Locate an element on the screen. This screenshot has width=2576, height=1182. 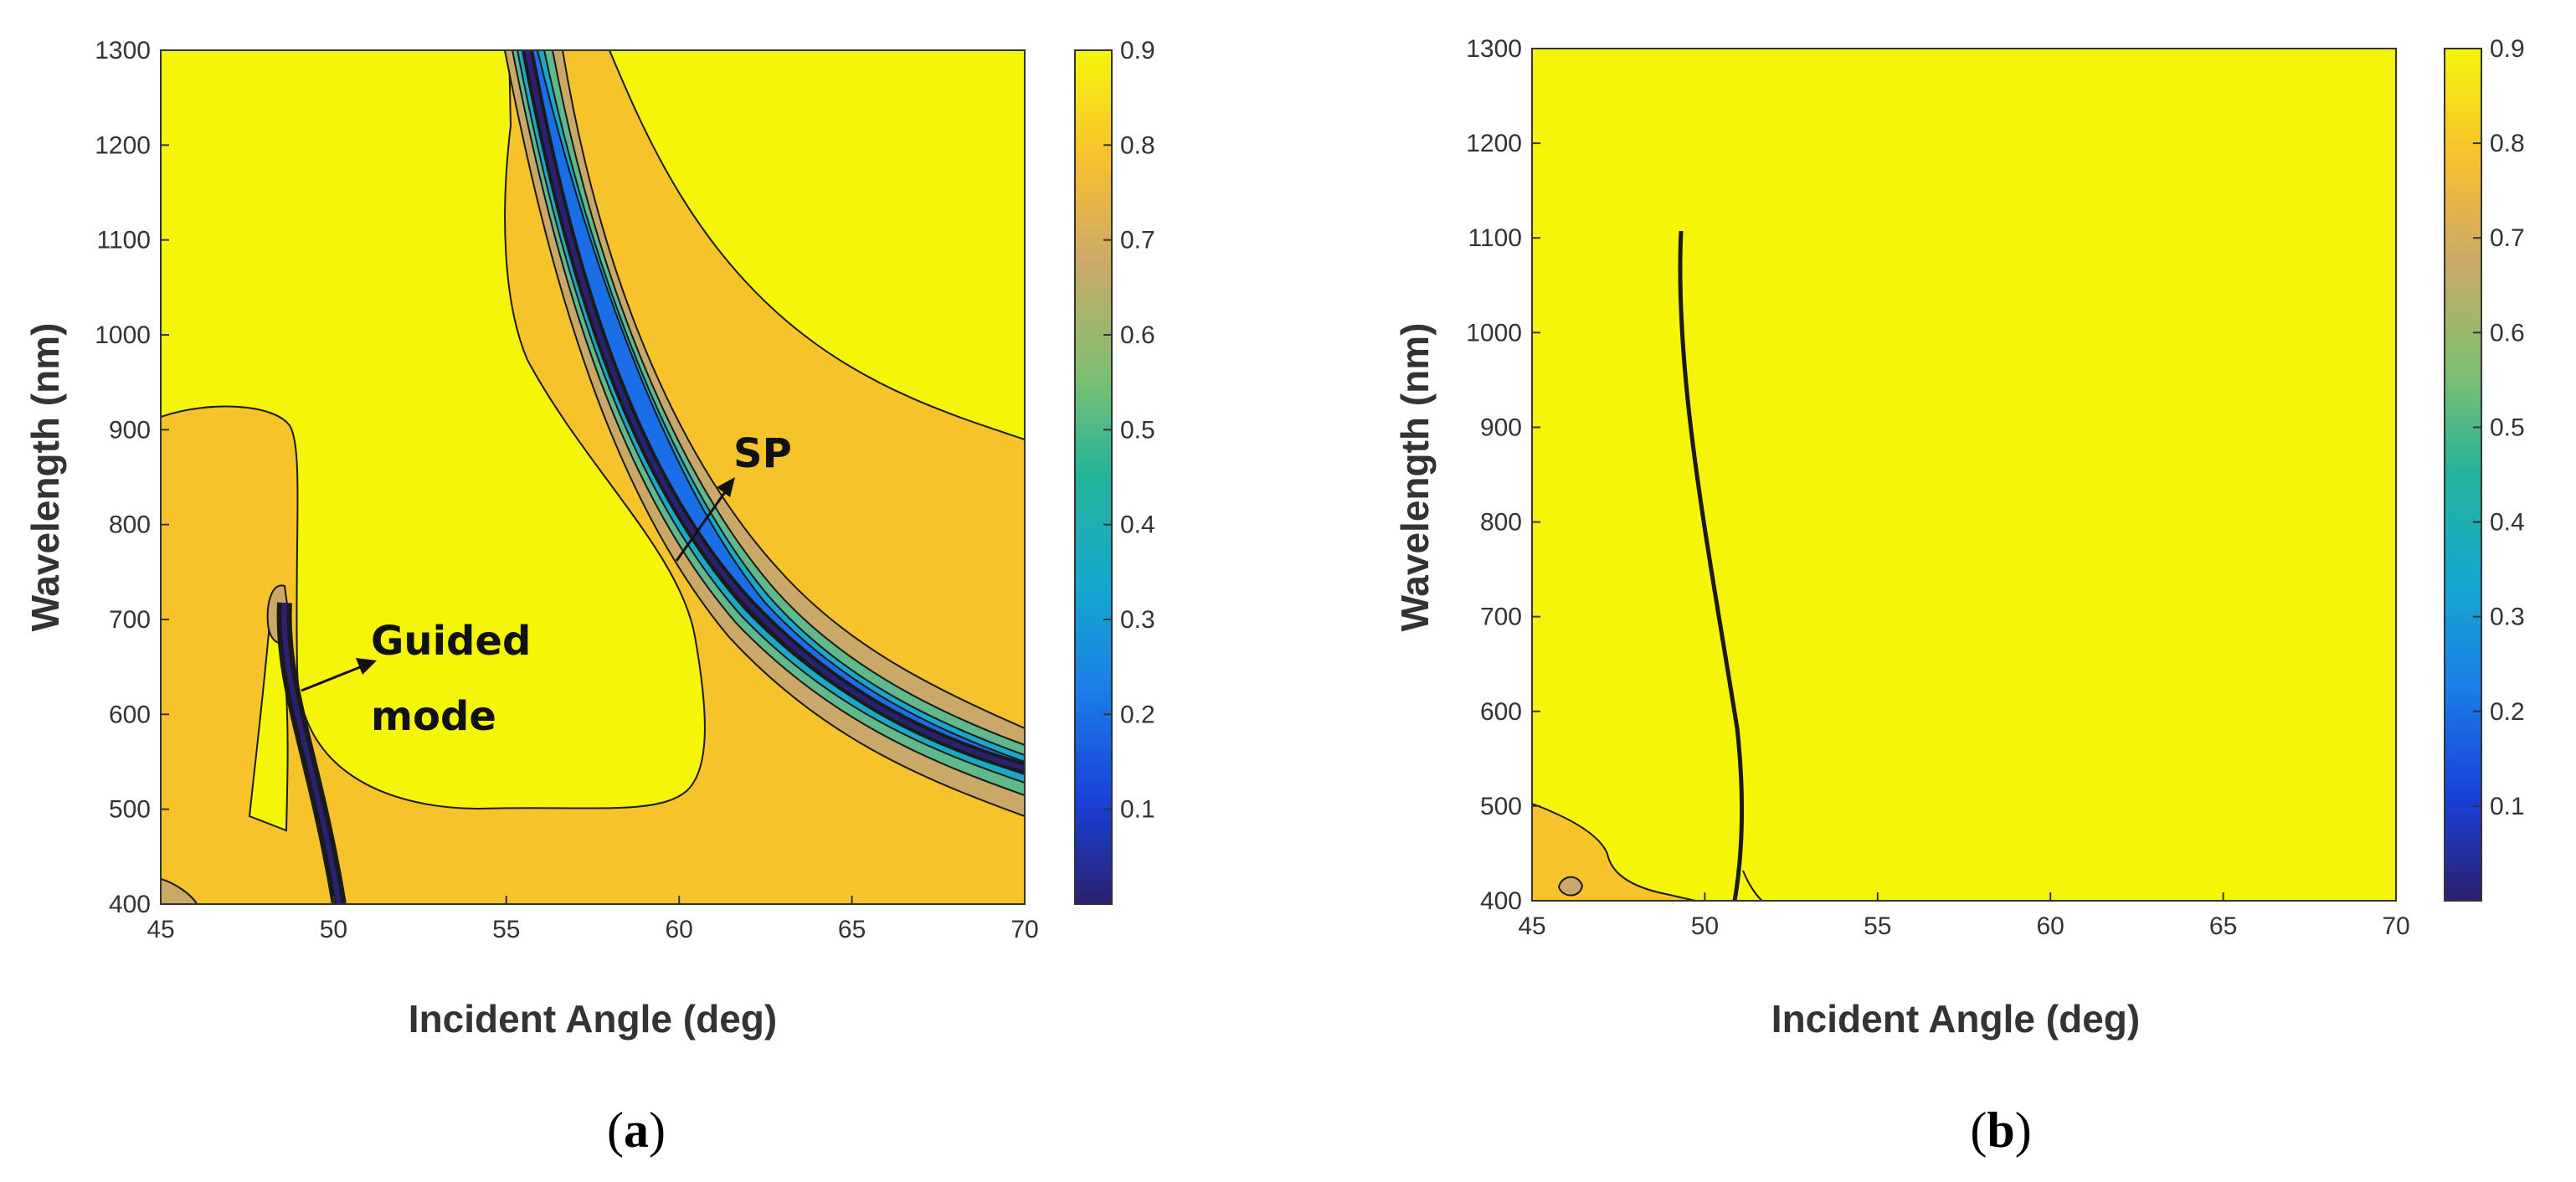
narrow-ridge-b is located at coordinates (1712, 565).